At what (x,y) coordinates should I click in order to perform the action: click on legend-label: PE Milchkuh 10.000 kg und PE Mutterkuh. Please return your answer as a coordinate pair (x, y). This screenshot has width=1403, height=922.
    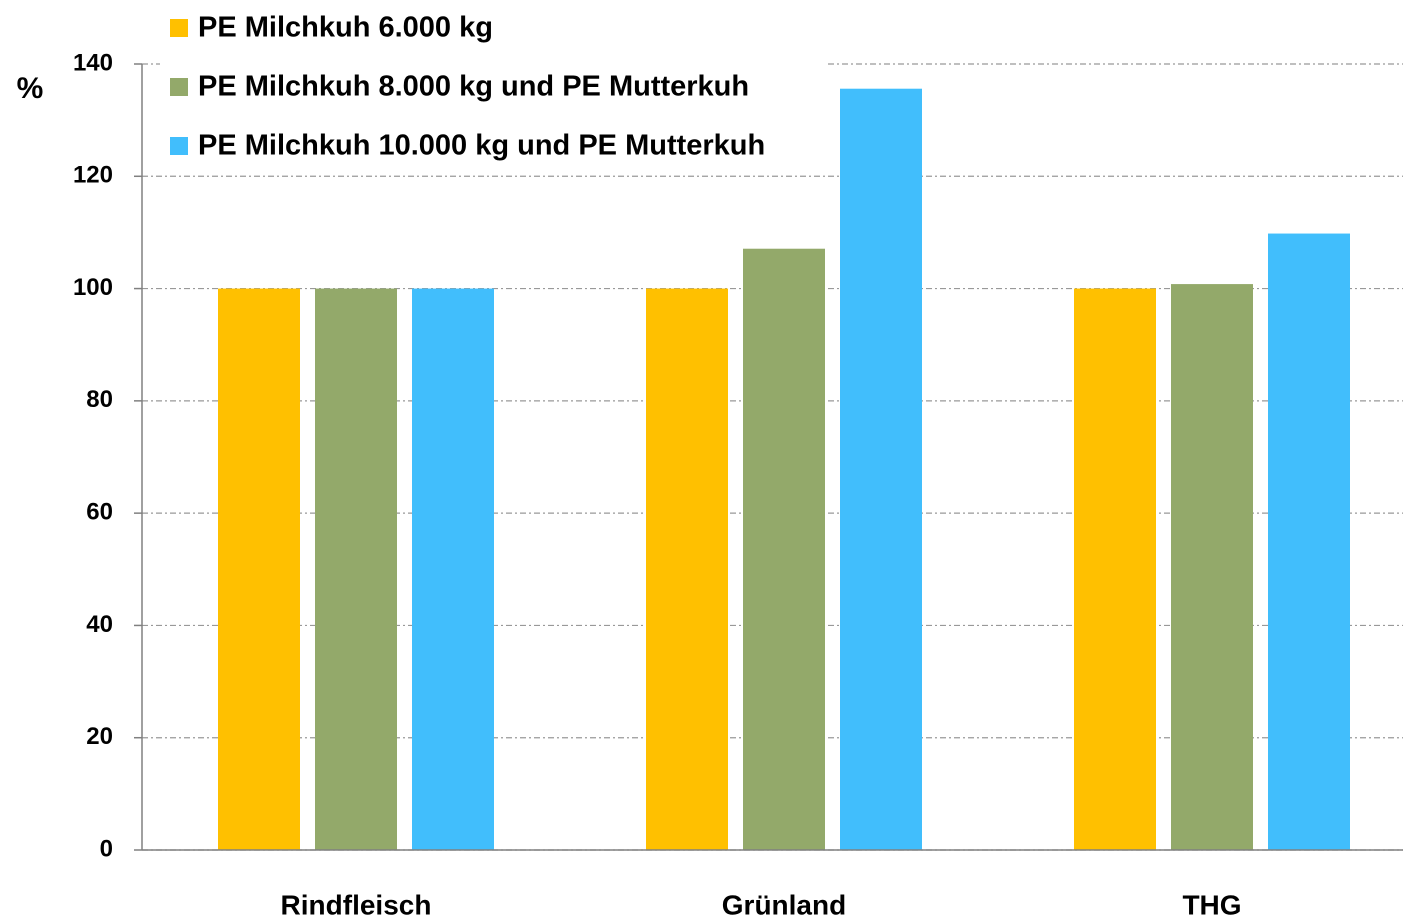
    Looking at the image, I should click on (481, 146).